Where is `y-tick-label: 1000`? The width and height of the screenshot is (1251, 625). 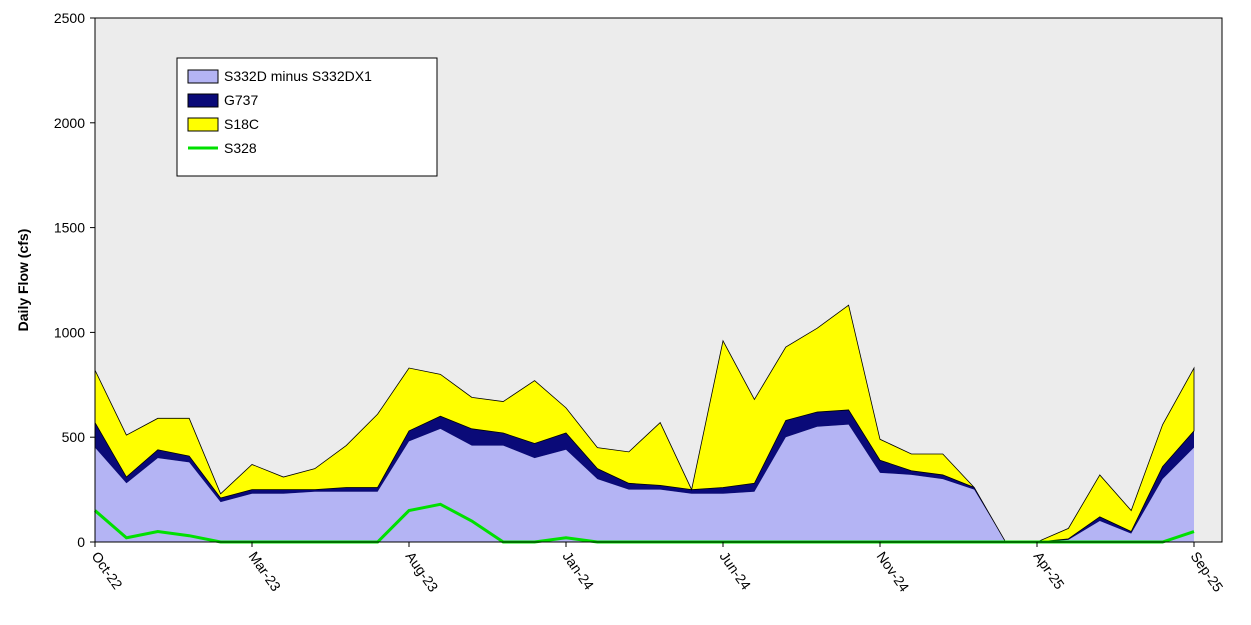
y-tick-label: 1000 is located at coordinates (69, 332).